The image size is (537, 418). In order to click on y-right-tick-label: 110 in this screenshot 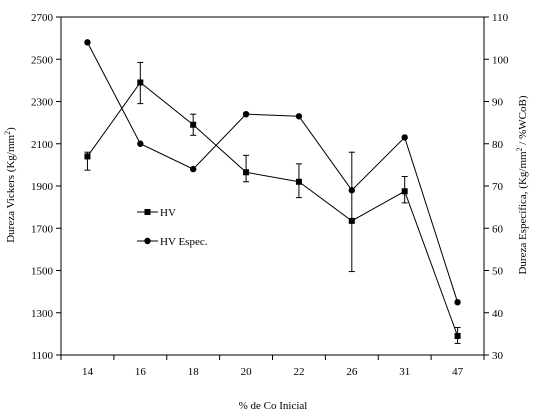, I will do `click(500, 18)`.